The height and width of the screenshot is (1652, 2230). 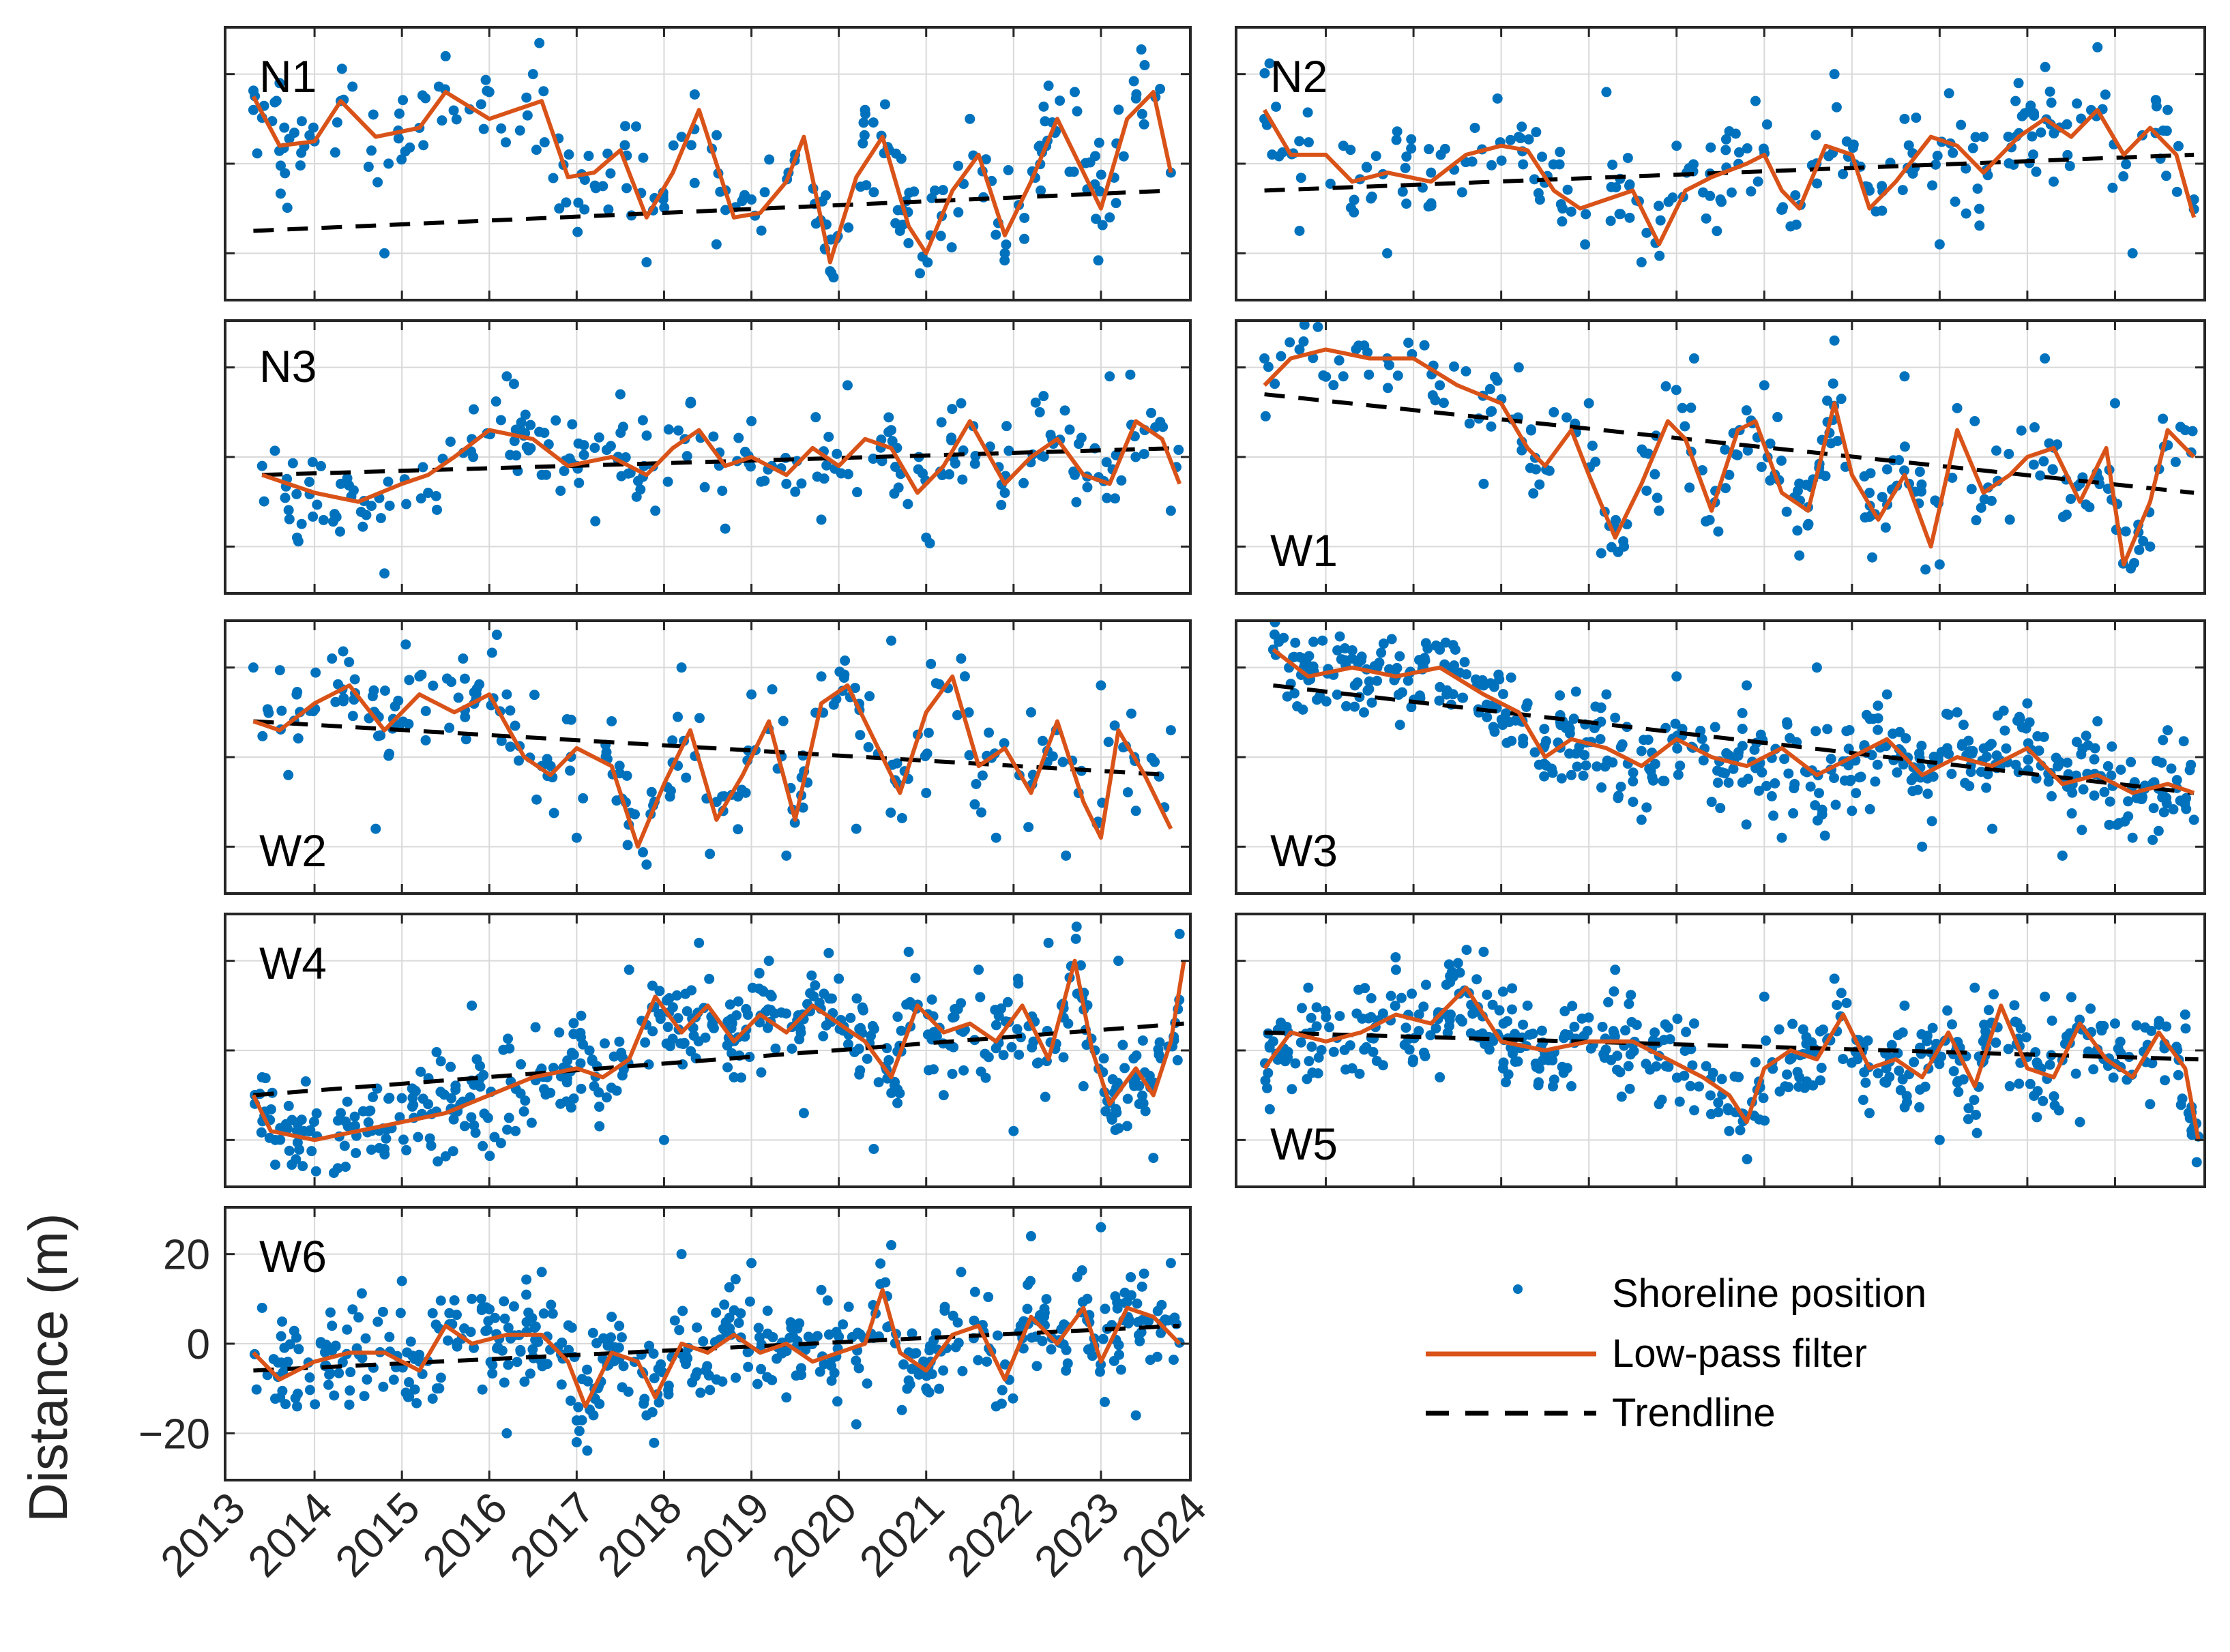 What do you see at coordinates (186, 1255) in the screenshot?
I see `y-tick-label: 20` at bounding box center [186, 1255].